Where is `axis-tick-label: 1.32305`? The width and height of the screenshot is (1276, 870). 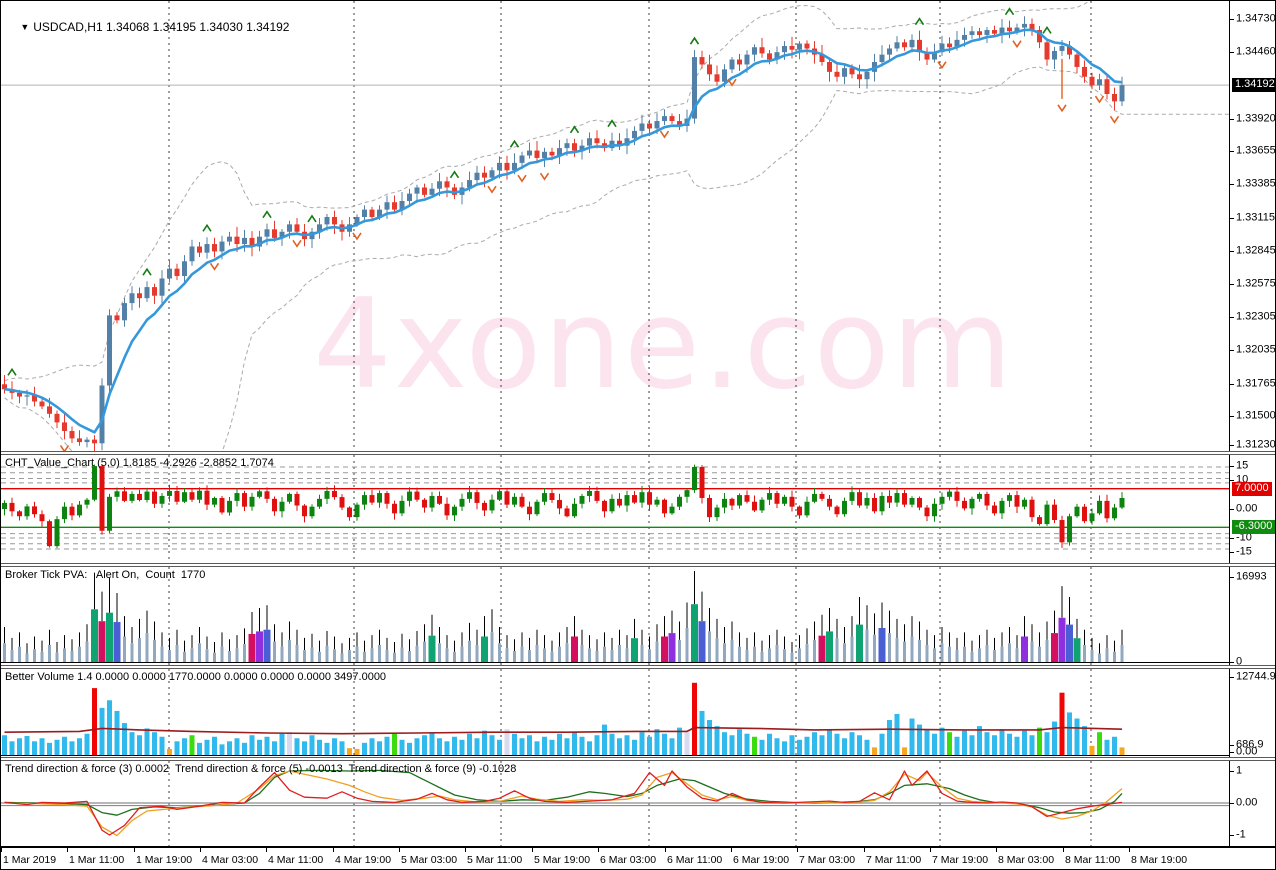 axis-tick-label: 1.32305 is located at coordinates (1256, 316).